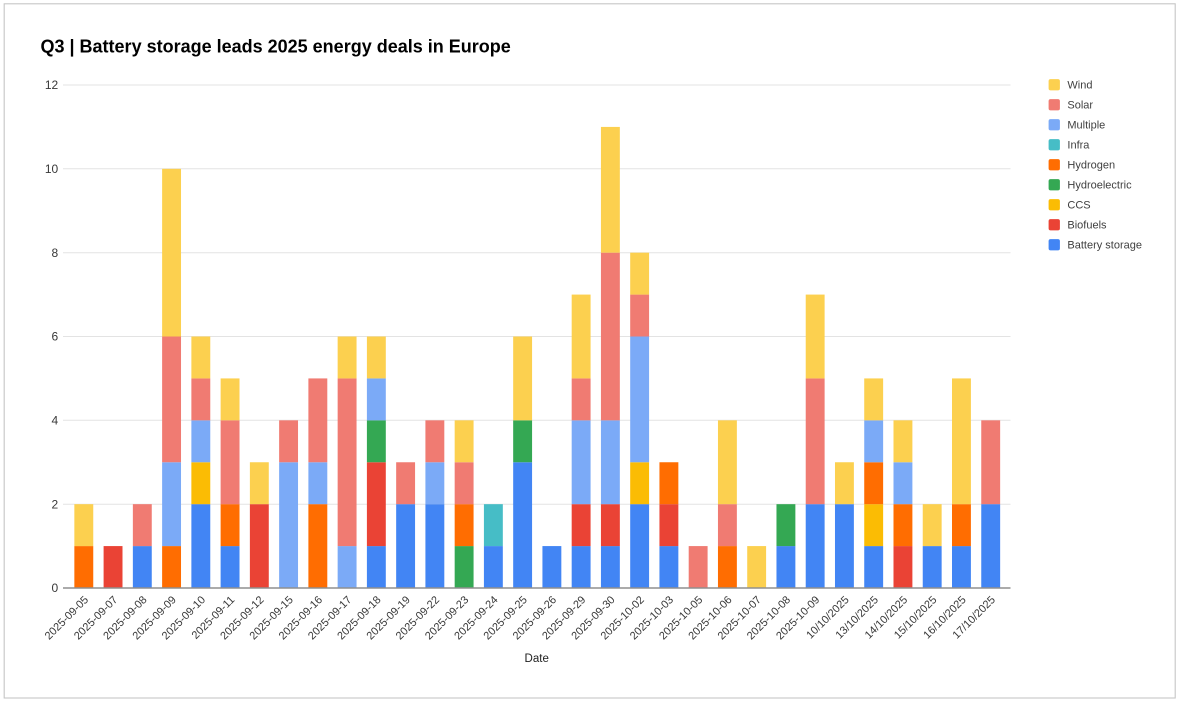 This screenshot has width=1181, height=707. I want to click on svg-text: Solar, so click(1080, 106).